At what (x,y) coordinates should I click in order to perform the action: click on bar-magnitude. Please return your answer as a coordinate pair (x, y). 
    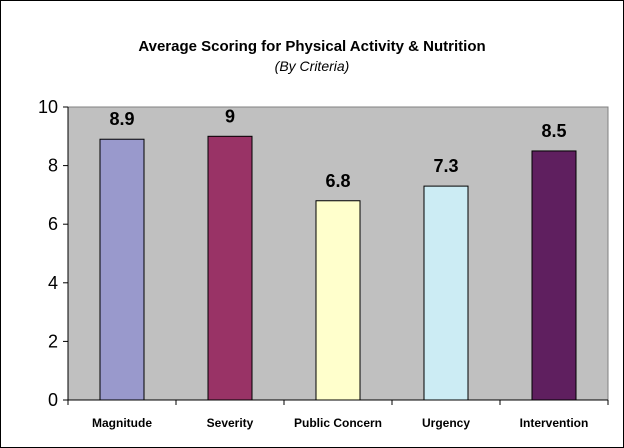
    Looking at the image, I should click on (122, 269).